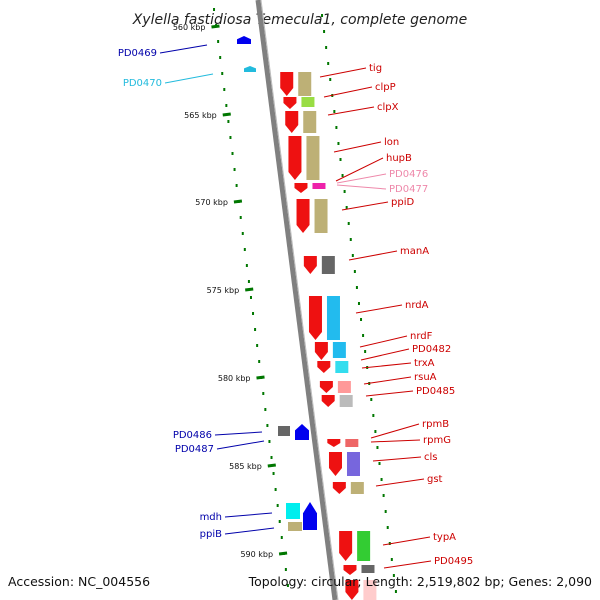 Image resolution: width=600 pixels, height=600 pixels. I want to click on accession-text: Accession: NC_004556, so click(79, 581).